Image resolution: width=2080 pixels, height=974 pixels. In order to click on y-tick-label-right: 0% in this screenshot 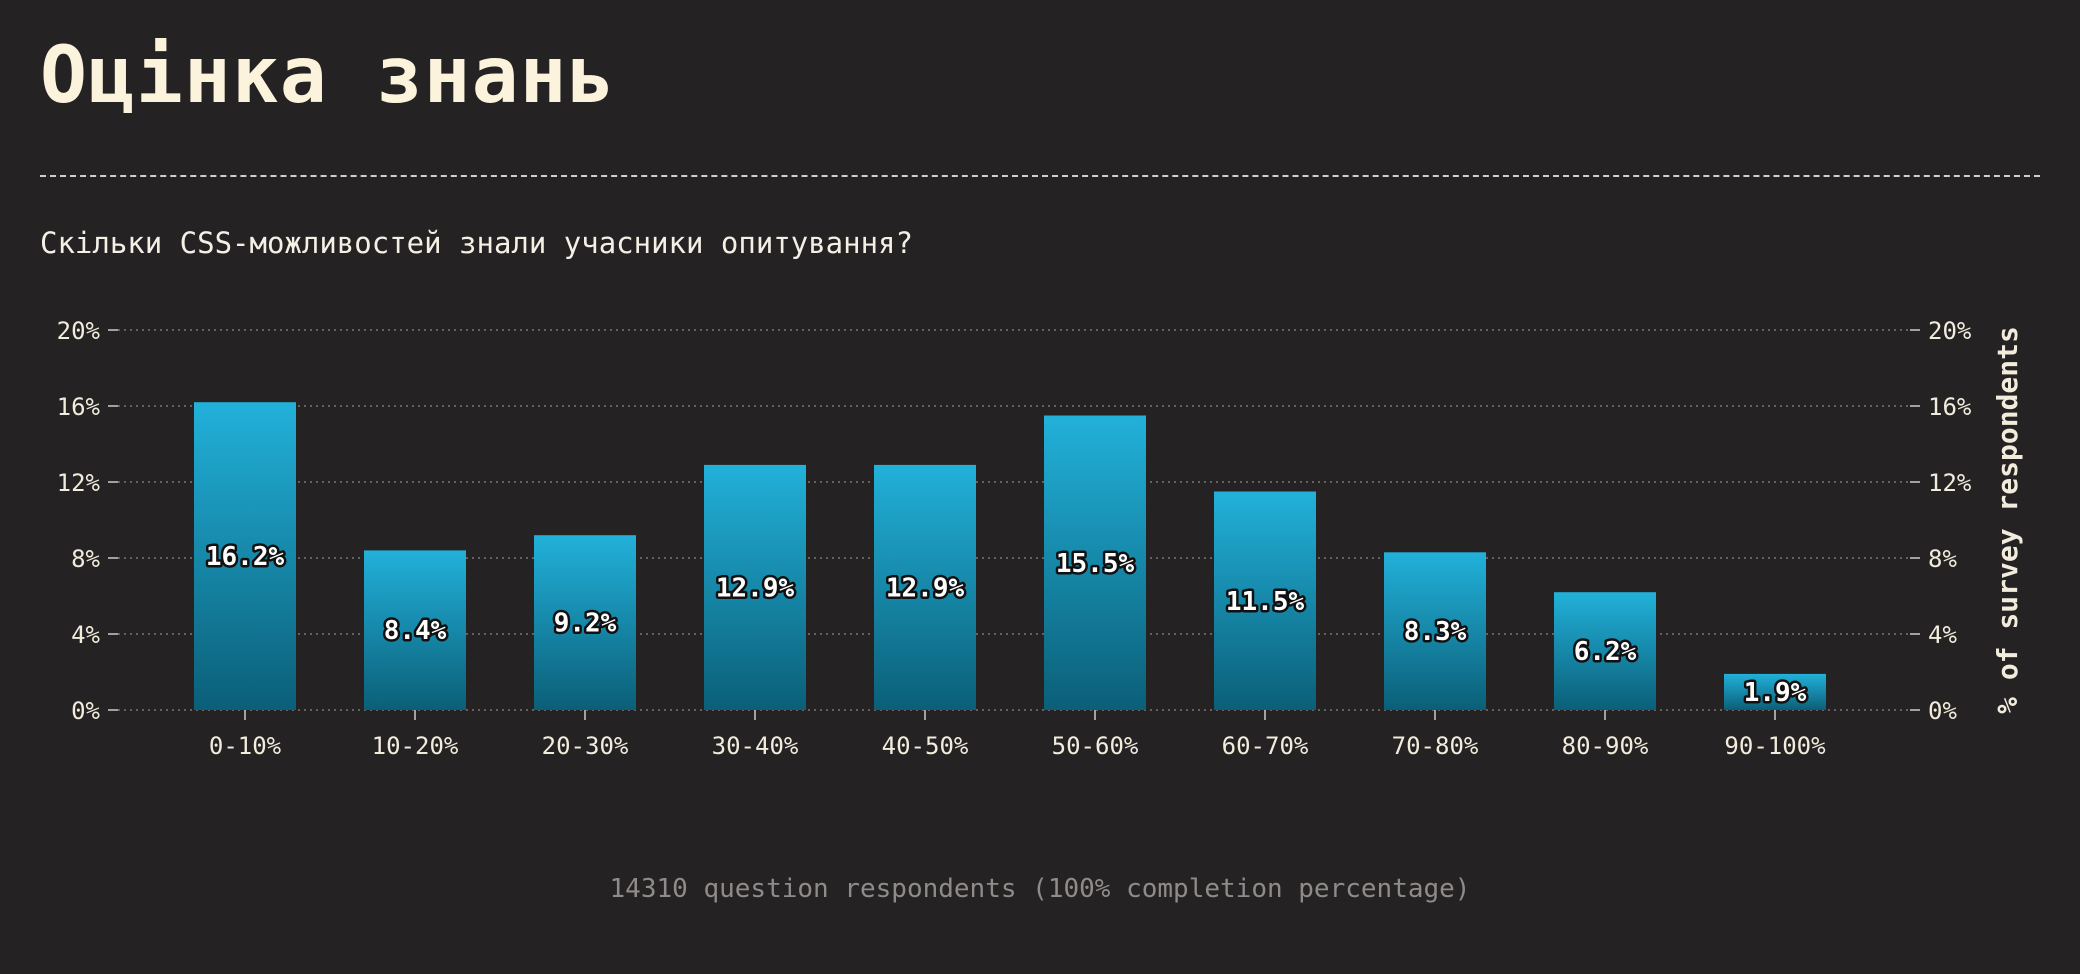, I will do `click(1942, 711)`.